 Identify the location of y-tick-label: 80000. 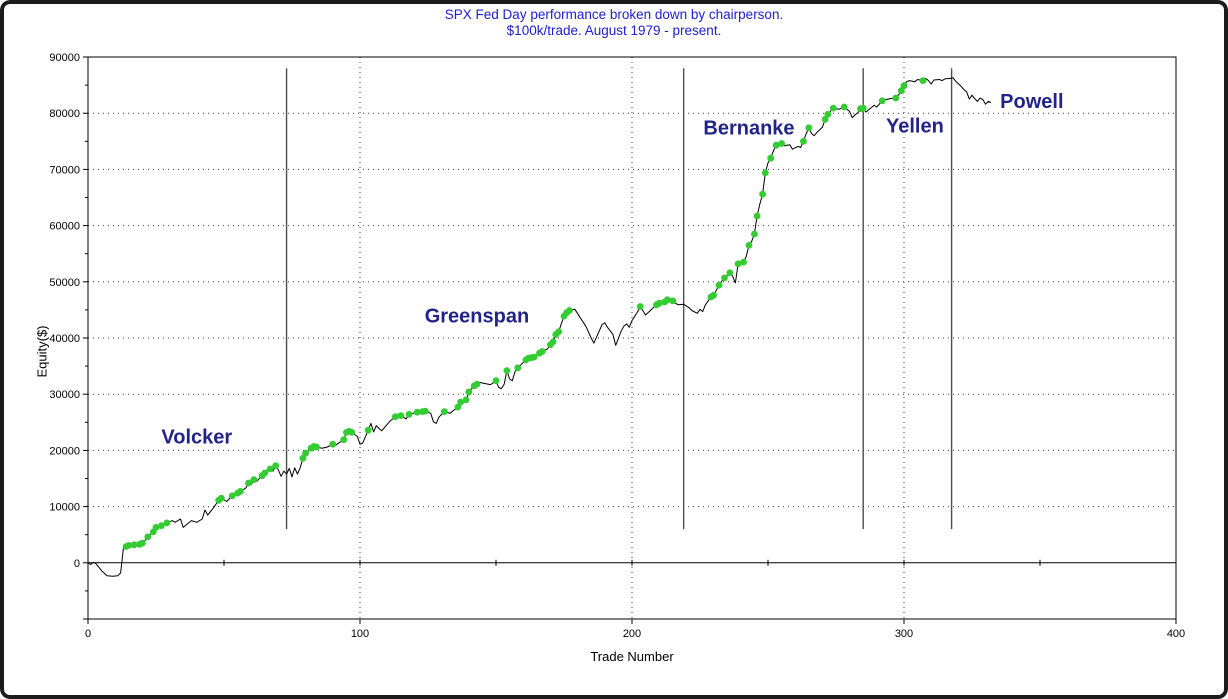
(64, 114).